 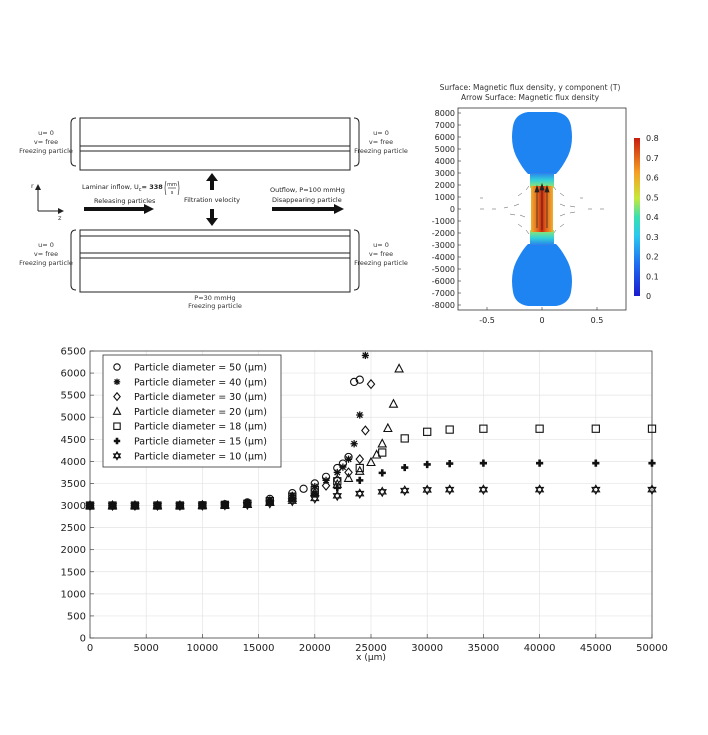 I want to click on disappearing-label: Disappearing particle, so click(x=307, y=200).